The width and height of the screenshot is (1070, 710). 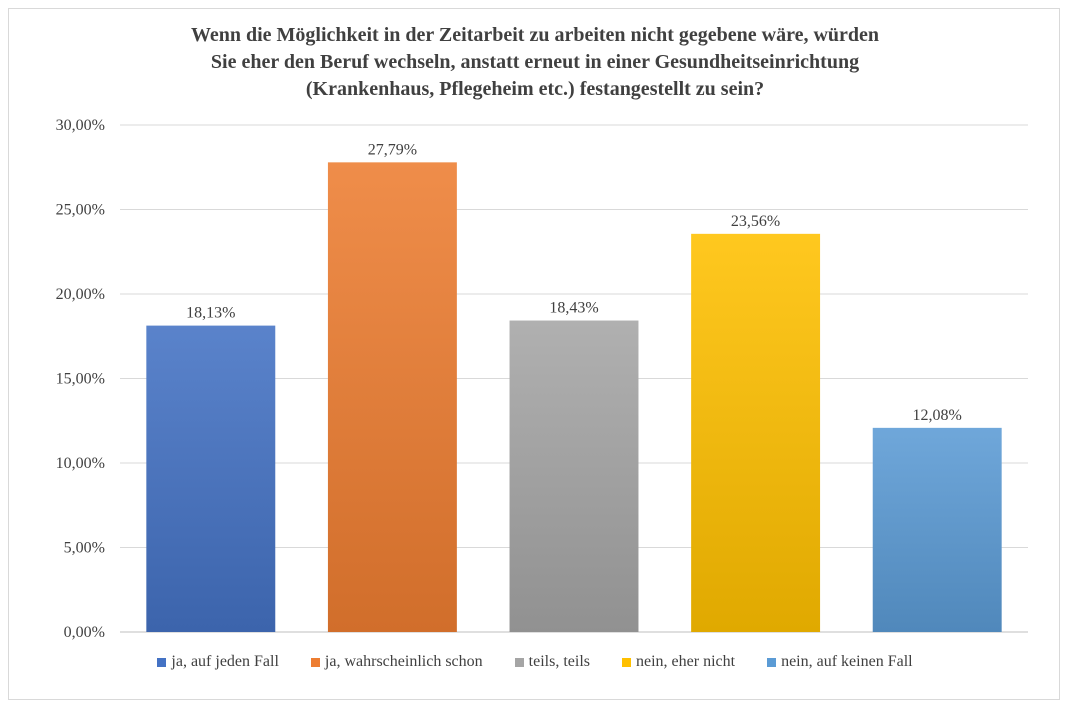 What do you see at coordinates (847, 661) in the screenshot?
I see `legend-label: nein, auf keinen Fall` at bounding box center [847, 661].